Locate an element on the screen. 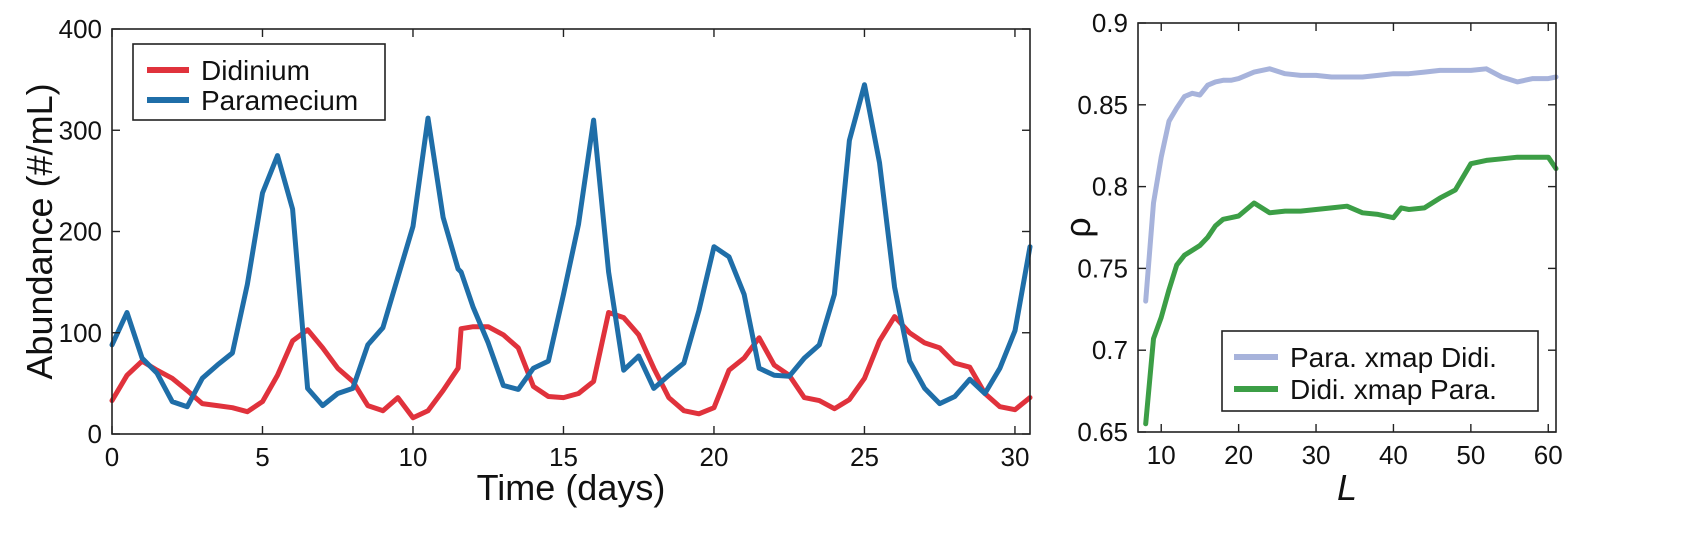  x-tick-label: 50 is located at coordinates (1470, 455).